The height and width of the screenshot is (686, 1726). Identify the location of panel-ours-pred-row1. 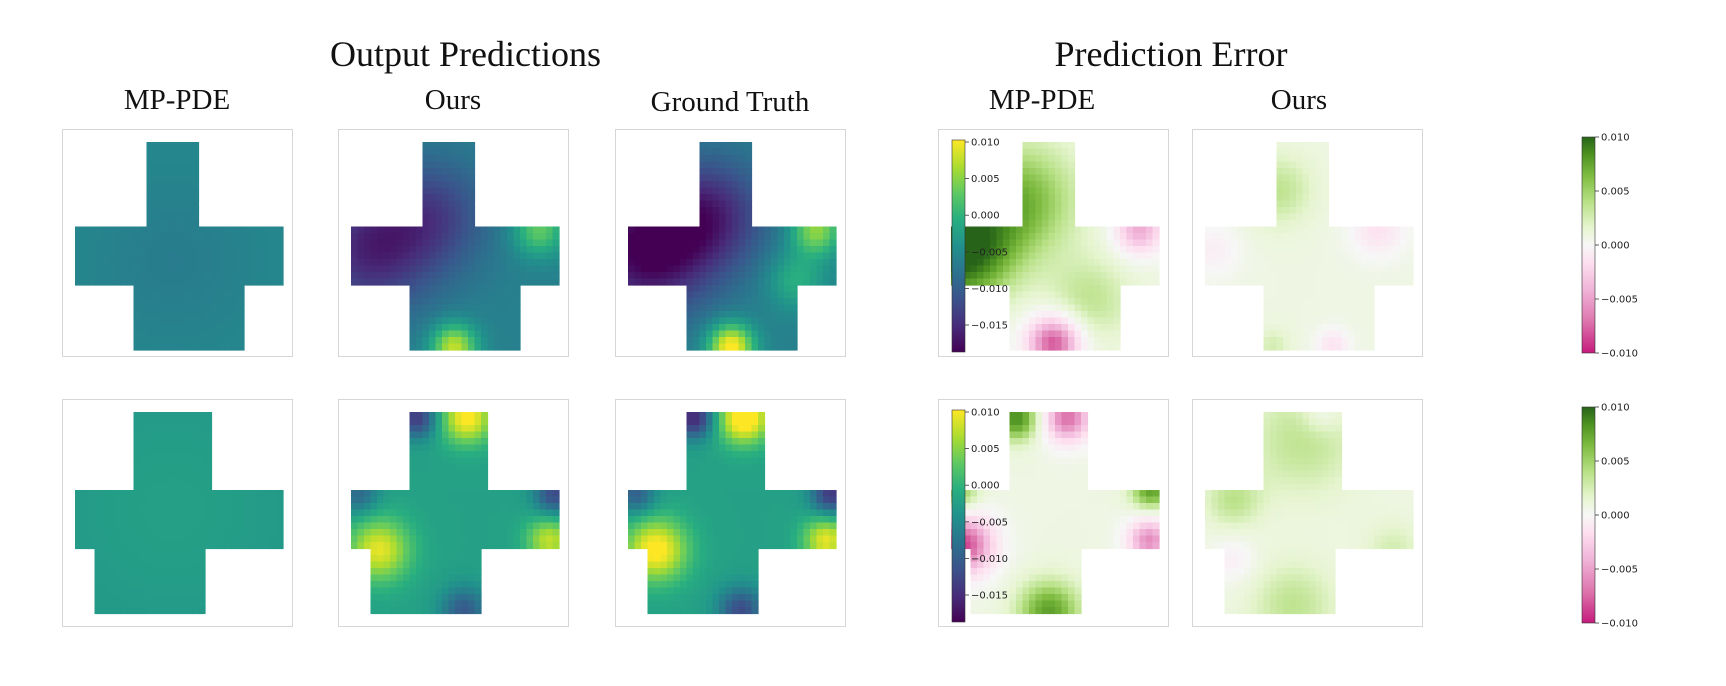
(453, 243).